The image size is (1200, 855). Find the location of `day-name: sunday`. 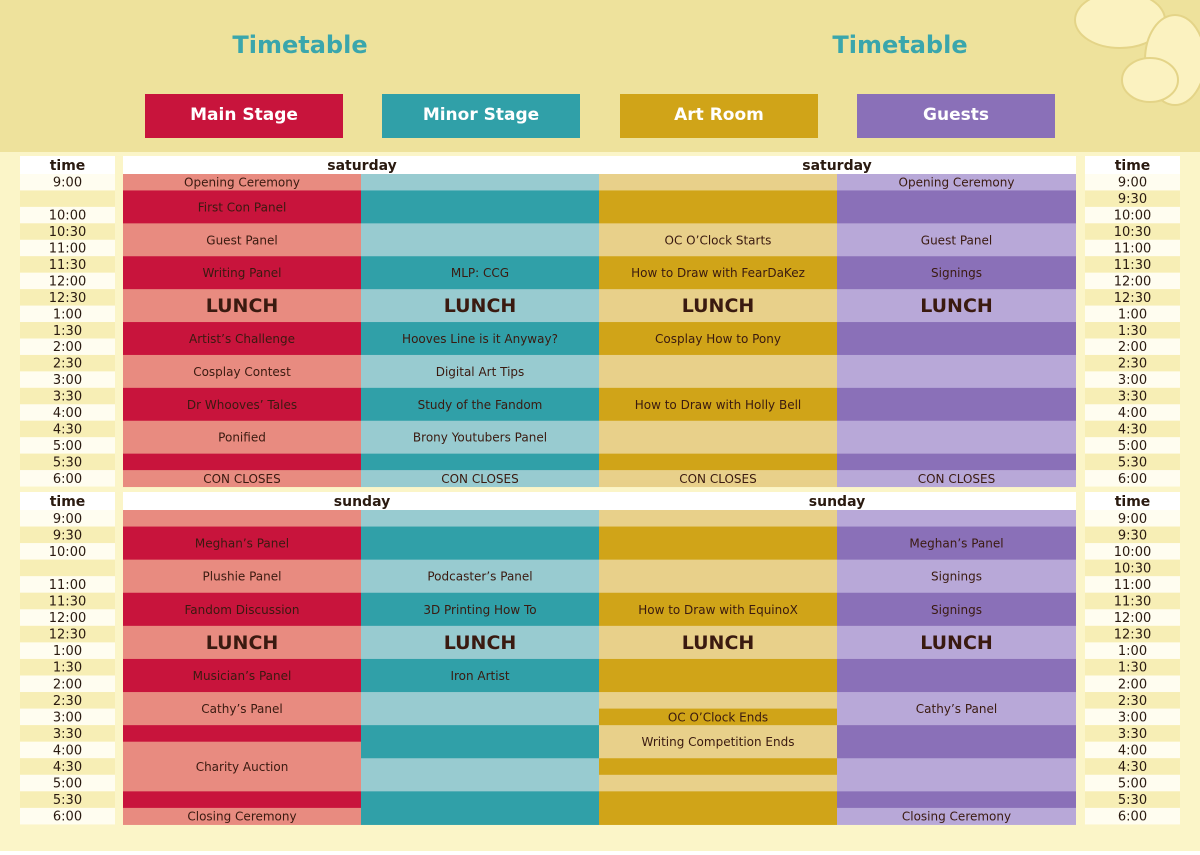

day-name: sunday is located at coordinates (837, 502).